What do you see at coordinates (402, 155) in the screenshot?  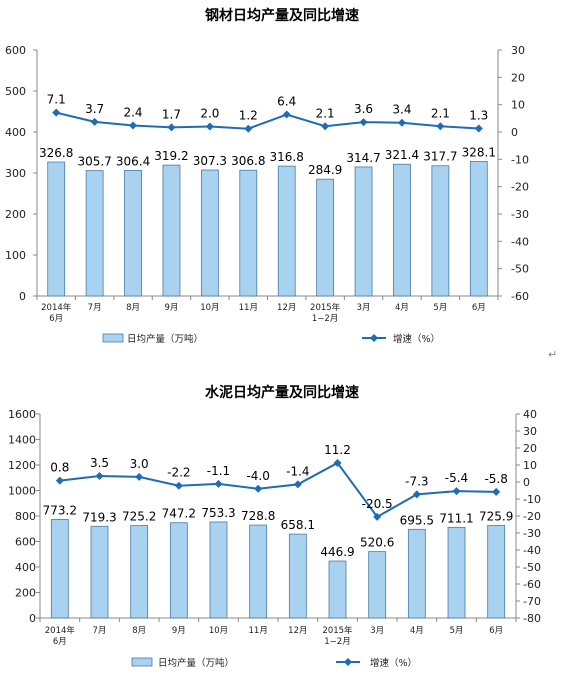 I see `bar-data-label: 321.4` at bounding box center [402, 155].